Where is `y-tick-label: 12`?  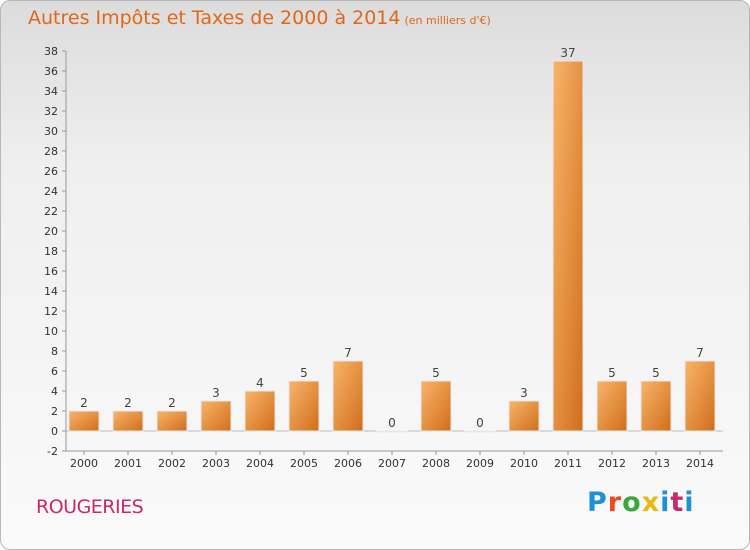 y-tick-label: 12 is located at coordinates (51, 311).